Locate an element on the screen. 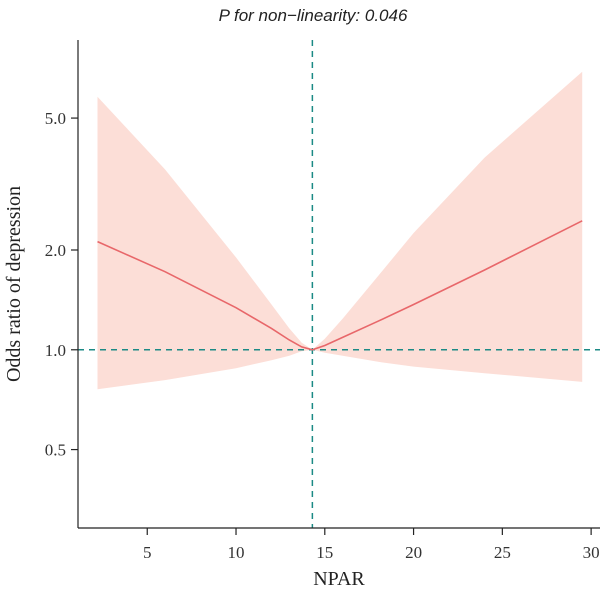 The image size is (600, 597). y-axis-ticks: 0.5 1.0 2.0 5.0 is located at coordinates (61, 284).